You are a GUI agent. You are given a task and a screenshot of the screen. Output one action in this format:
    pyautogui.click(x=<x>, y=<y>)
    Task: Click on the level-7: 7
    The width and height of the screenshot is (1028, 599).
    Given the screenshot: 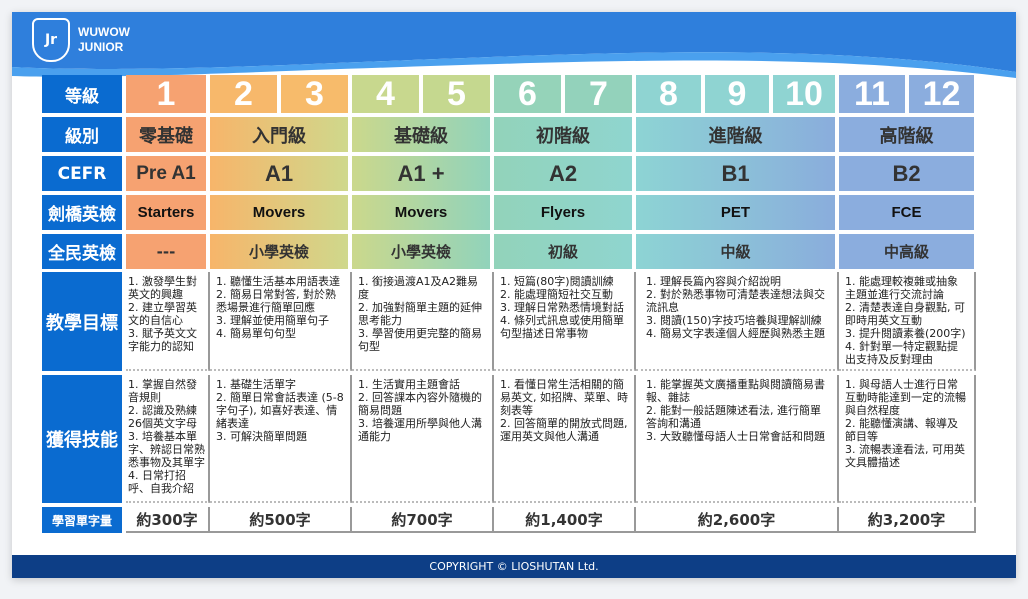 What is the action you would take?
    pyautogui.click(x=598, y=94)
    